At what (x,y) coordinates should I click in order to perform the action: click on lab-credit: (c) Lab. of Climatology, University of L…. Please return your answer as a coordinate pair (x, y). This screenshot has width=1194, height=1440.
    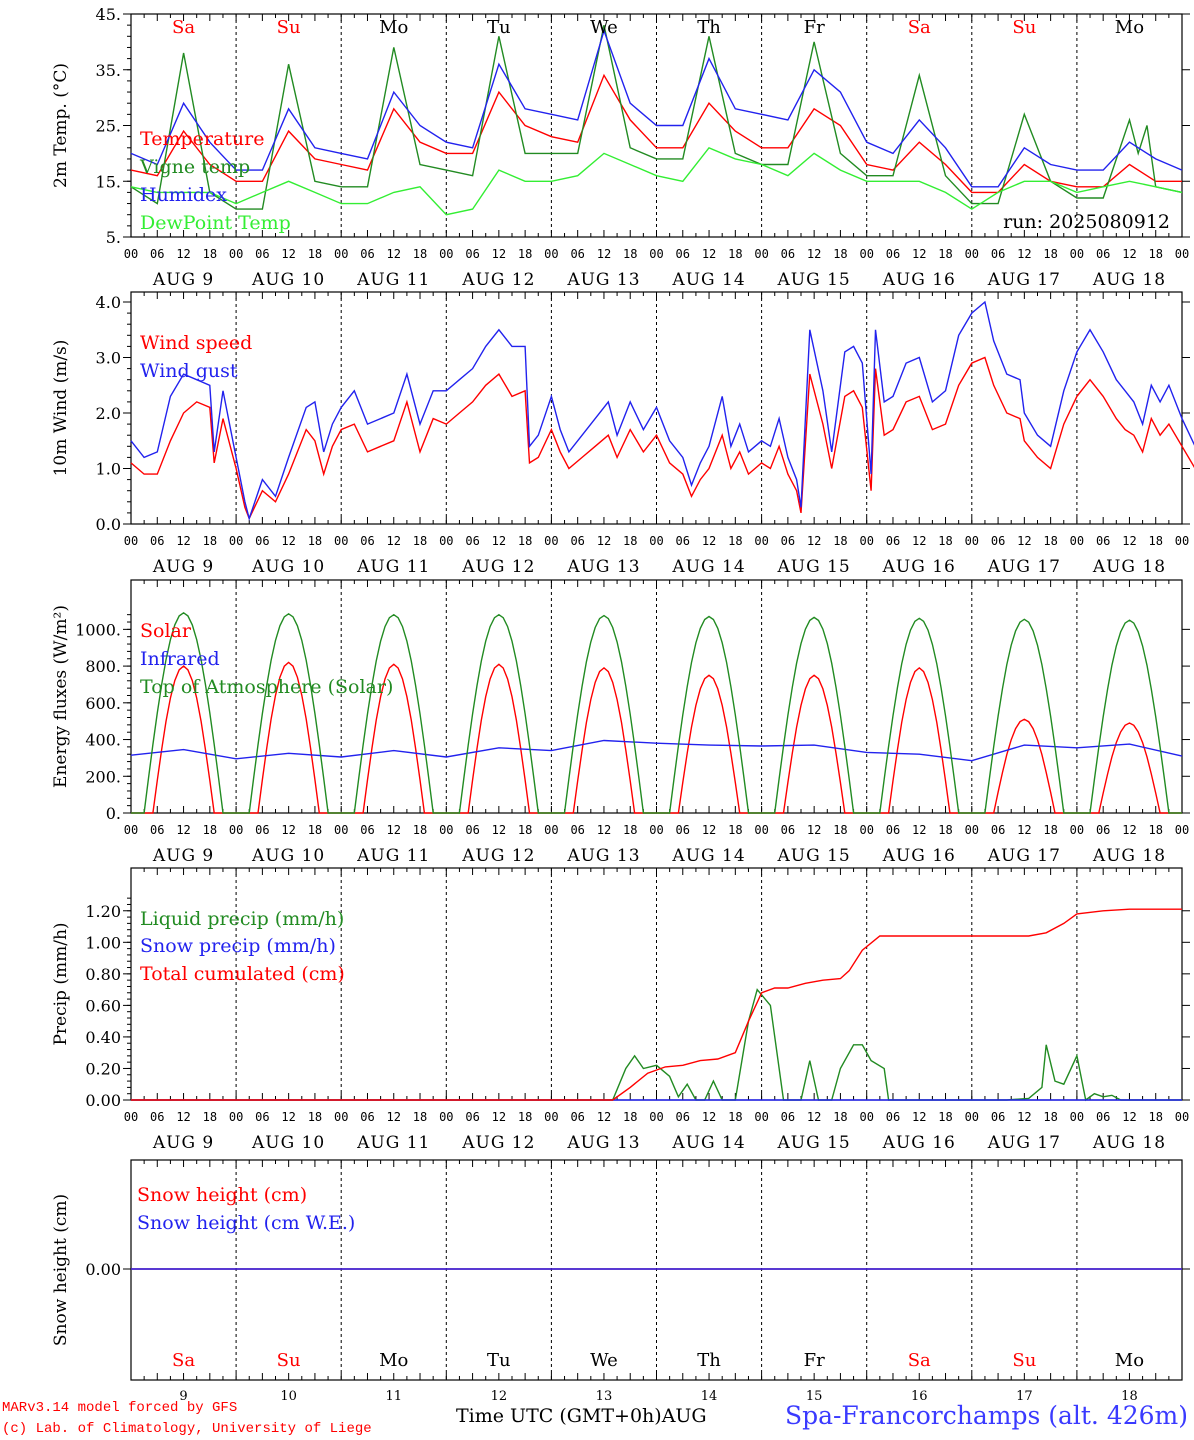
    Looking at the image, I should click on (187, 1429).